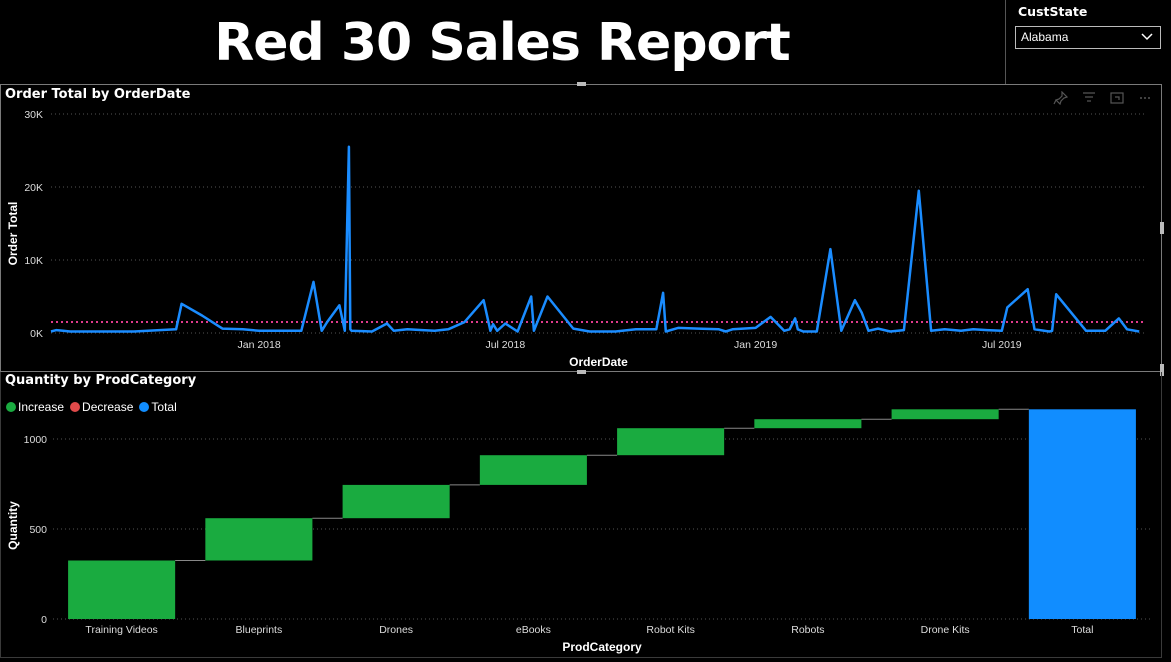 The width and height of the screenshot is (1171, 662). What do you see at coordinates (598, 362) in the screenshot?
I see `x-axis-title: OrderDate` at bounding box center [598, 362].